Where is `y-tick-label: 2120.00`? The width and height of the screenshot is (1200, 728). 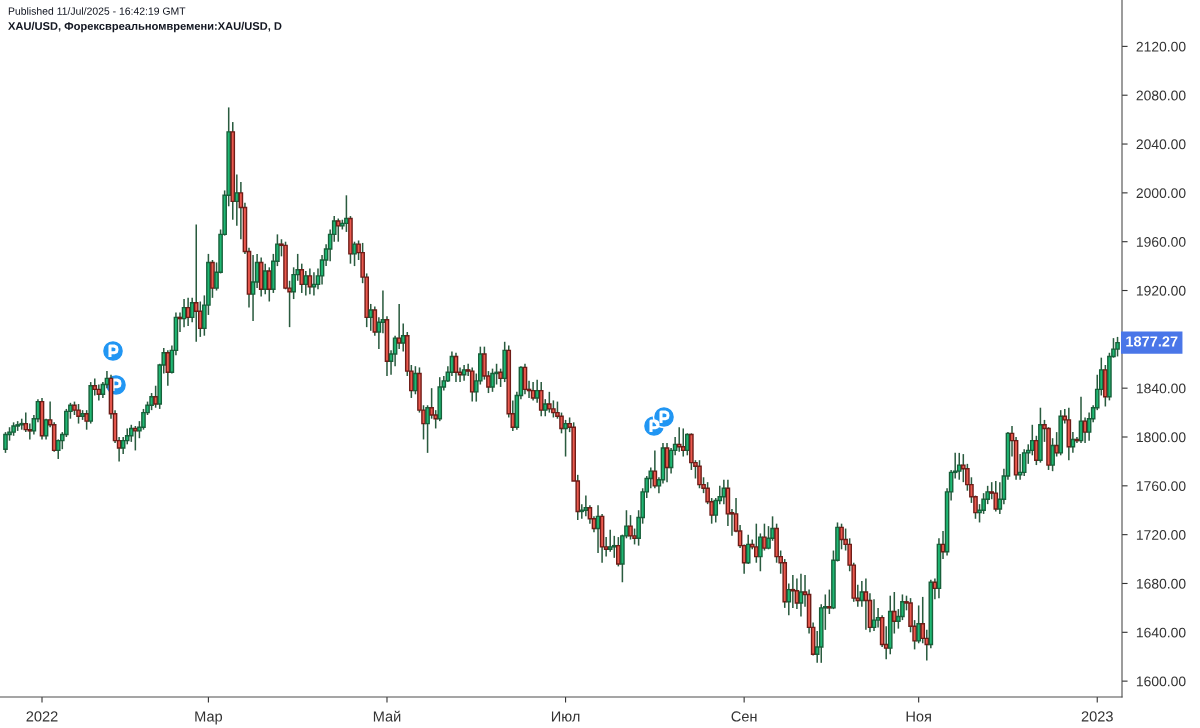
y-tick-label: 2120.00 is located at coordinates (1161, 46).